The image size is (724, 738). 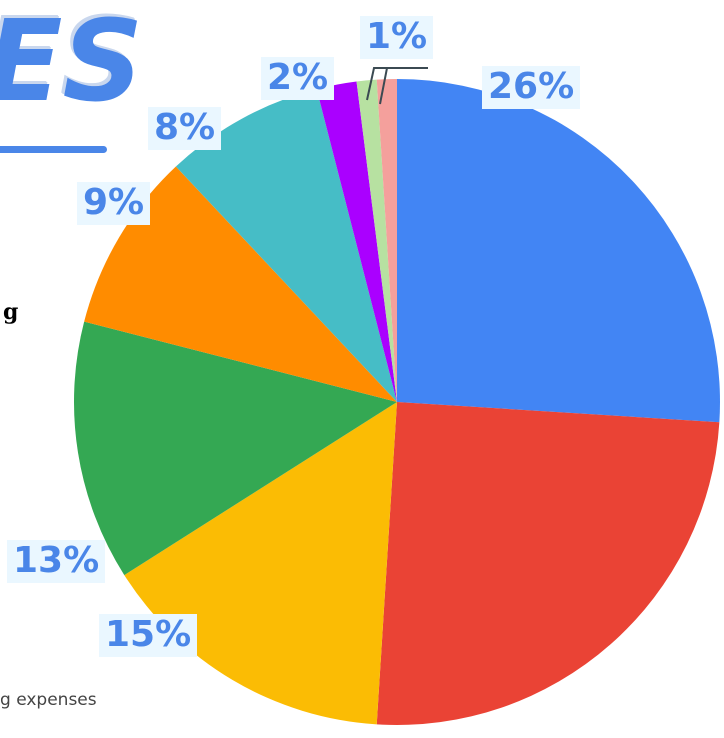 What do you see at coordinates (53, 149) in the screenshot?
I see `title-underline` at bounding box center [53, 149].